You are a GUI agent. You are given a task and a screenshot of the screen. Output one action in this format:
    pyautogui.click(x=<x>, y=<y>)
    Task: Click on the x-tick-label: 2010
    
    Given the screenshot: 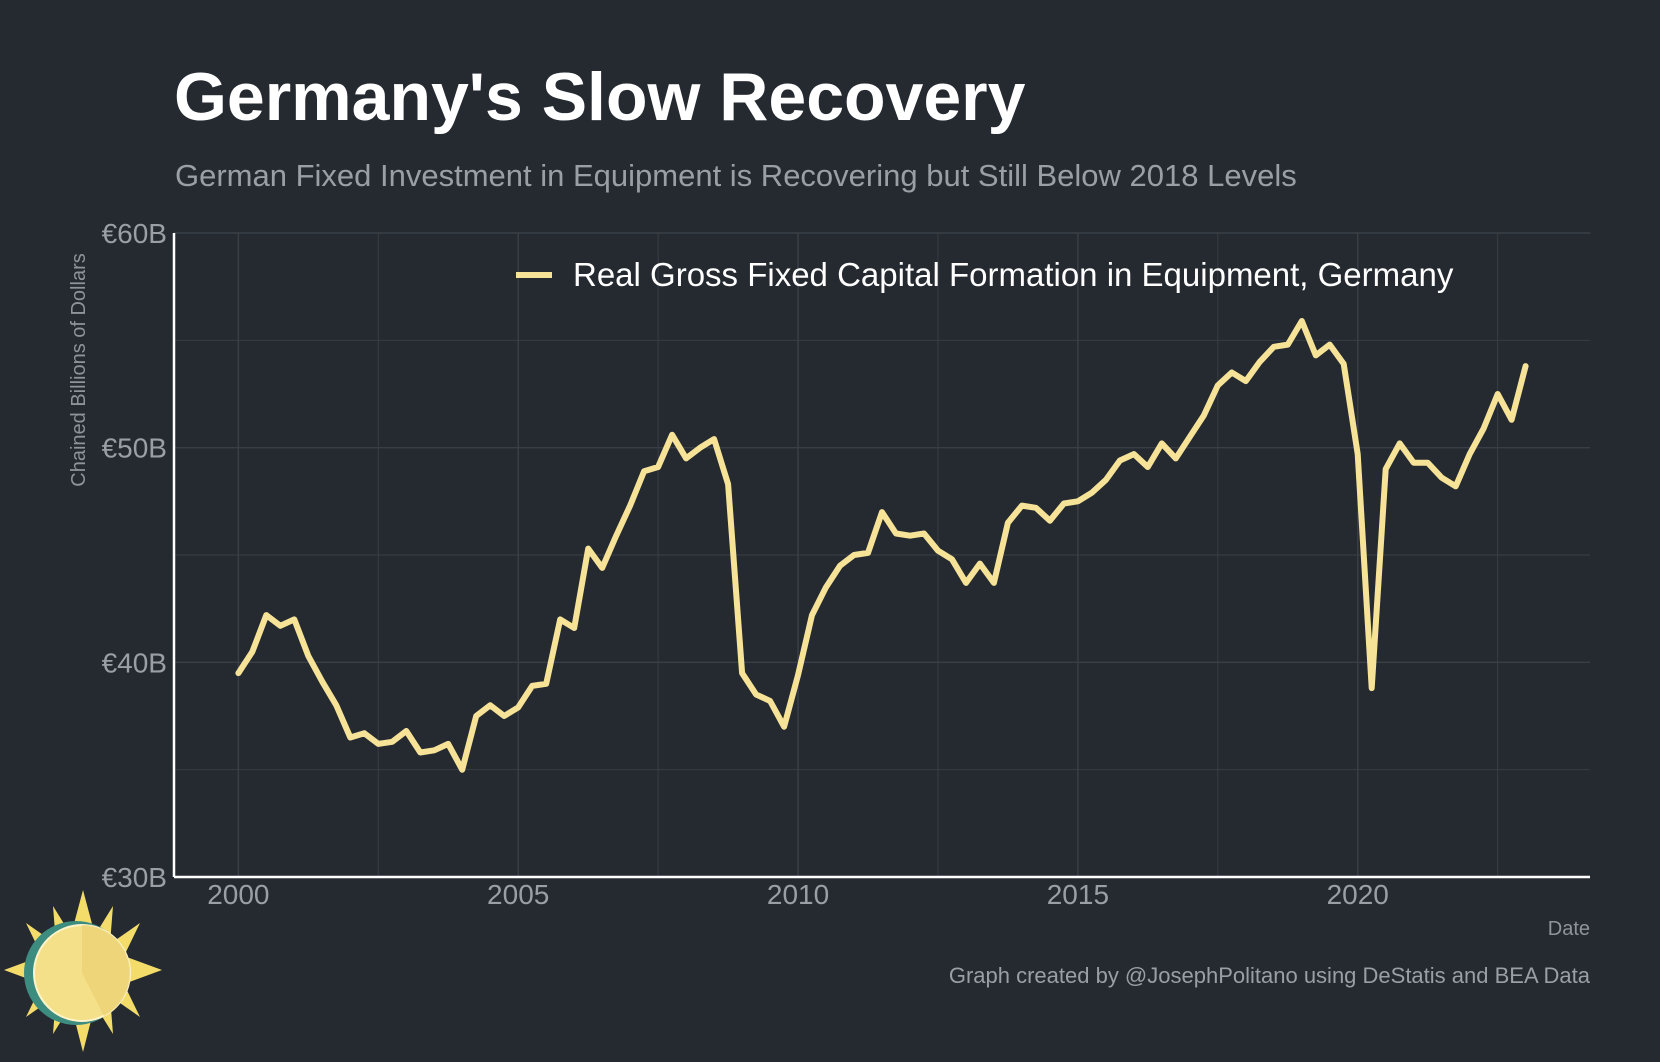 What is the action you would take?
    pyautogui.click(x=798, y=894)
    